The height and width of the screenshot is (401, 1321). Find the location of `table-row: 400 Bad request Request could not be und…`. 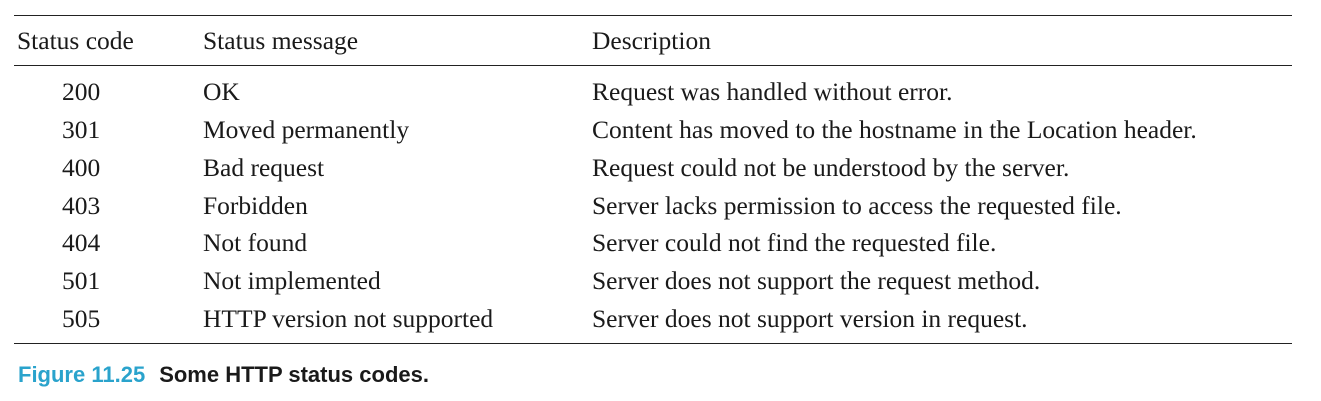

table-row: 400 Bad request Request could not be und… is located at coordinates (653, 168).